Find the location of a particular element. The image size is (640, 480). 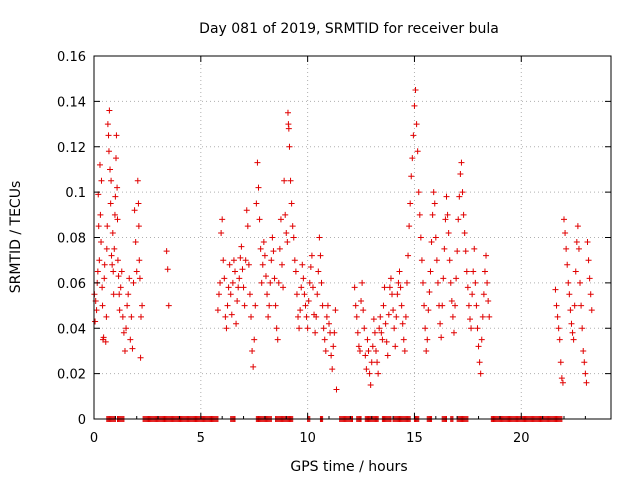

y-tick-label: 0.1 is located at coordinates (75, 193).